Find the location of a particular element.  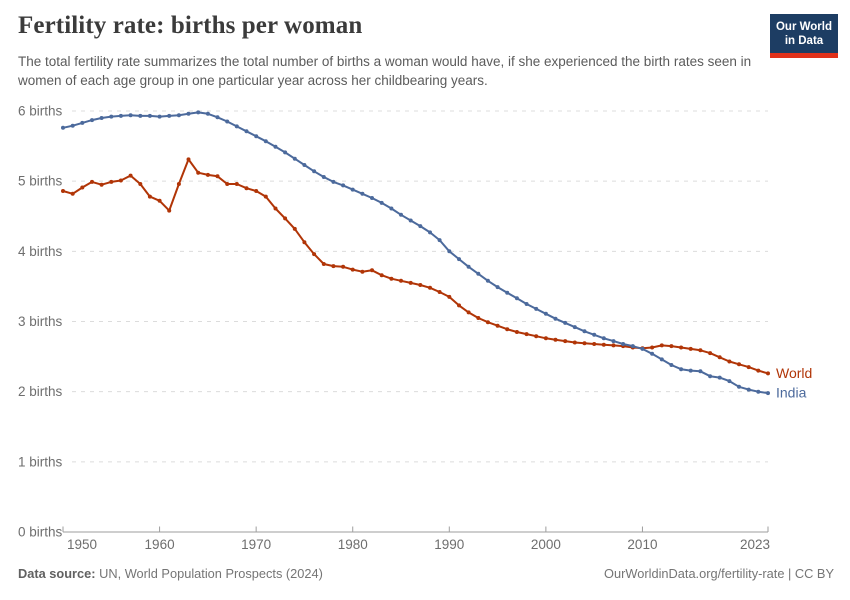

x-axis-tick-label: 1950 is located at coordinates (82, 544).